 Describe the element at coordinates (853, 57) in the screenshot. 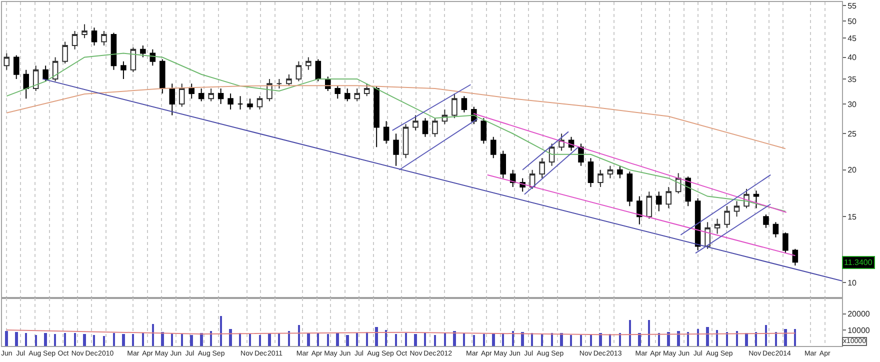

I see `y-tick-label: 40` at that location.